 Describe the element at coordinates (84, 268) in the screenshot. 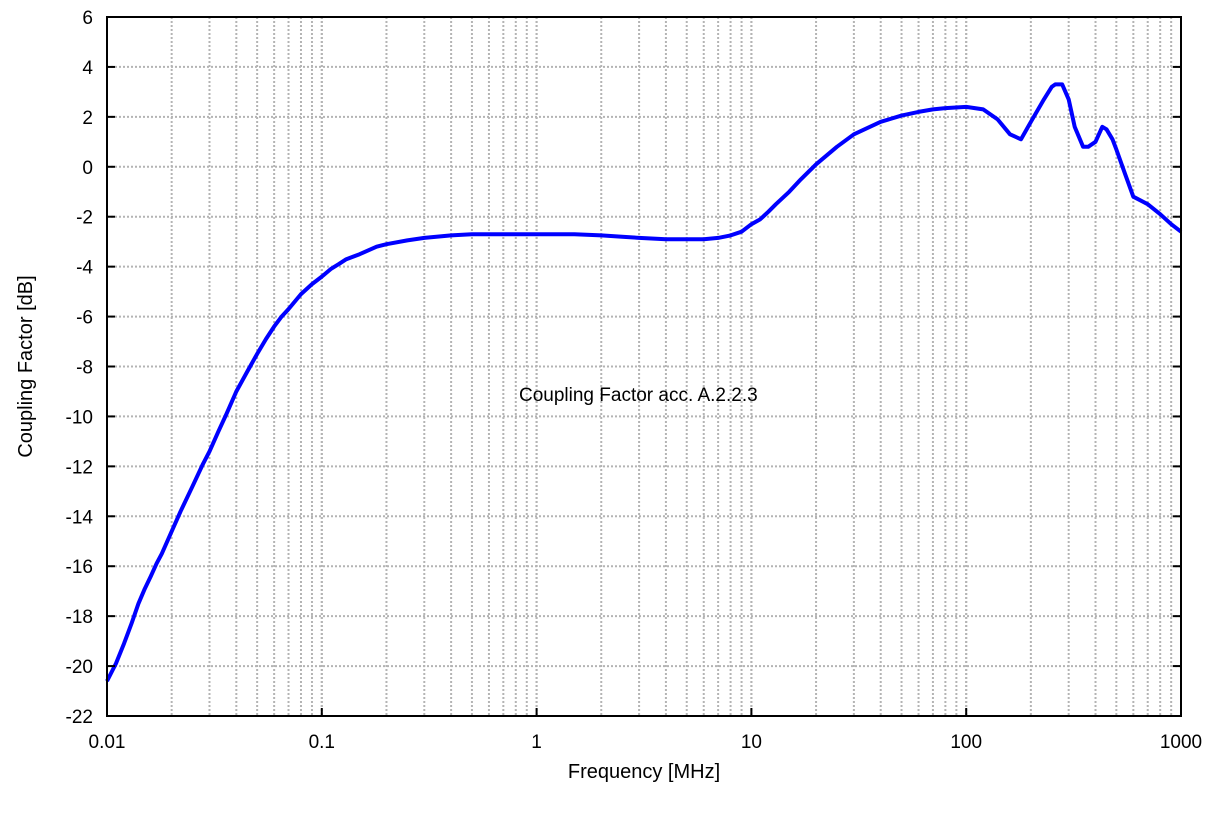

I see `y-tick-label: -4` at that location.